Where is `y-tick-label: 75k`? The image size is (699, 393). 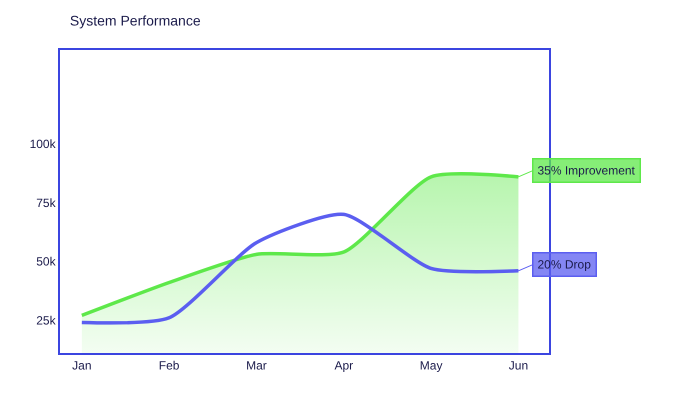
y-tick-label: 75k is located at coordinates (46, 203).